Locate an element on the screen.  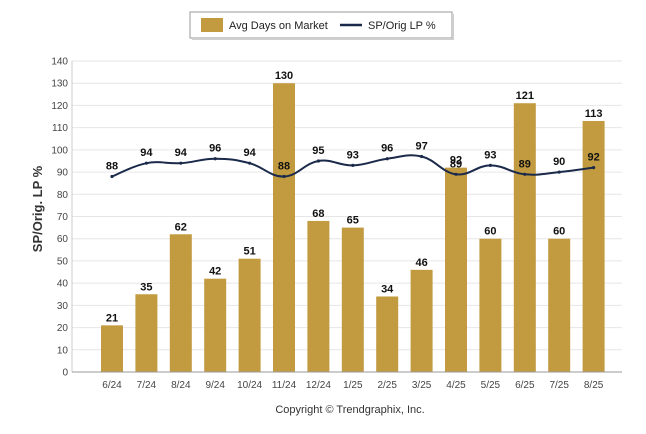
x-tick-label: 5/25 is located at coordinates (491, 385).